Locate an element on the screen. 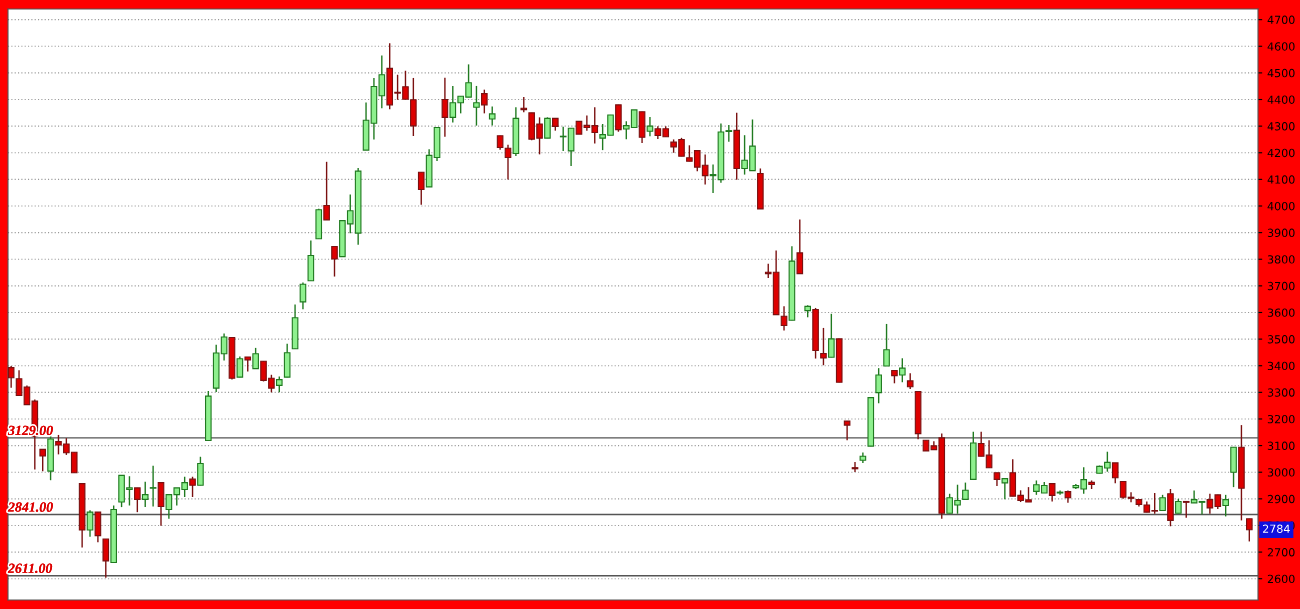  y-tick-label: 4700 is located at coordinates (1281, 20).